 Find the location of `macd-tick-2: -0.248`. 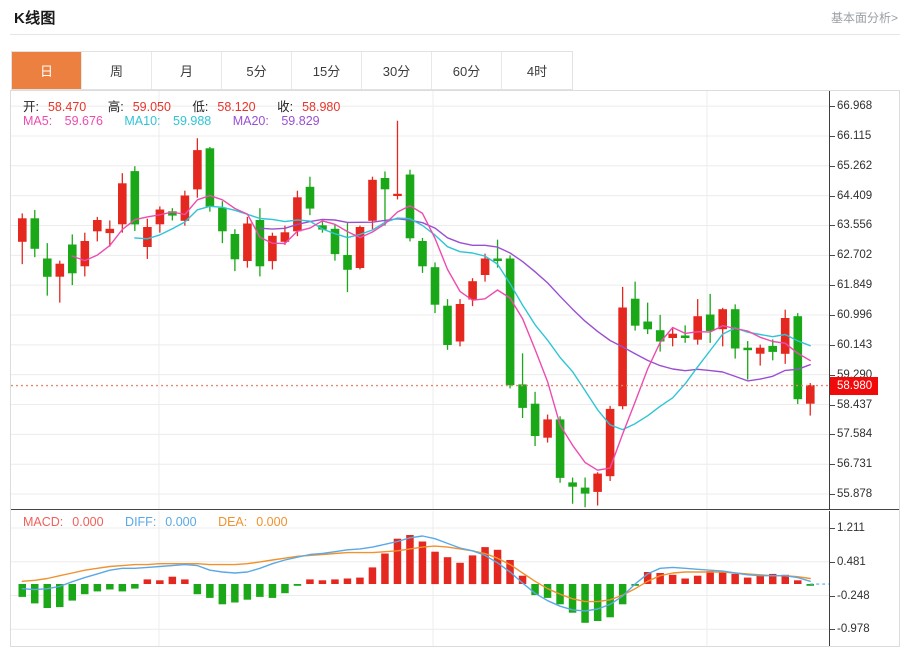

macd-tick-2: -0.248 is located at coordinates (850, 595).